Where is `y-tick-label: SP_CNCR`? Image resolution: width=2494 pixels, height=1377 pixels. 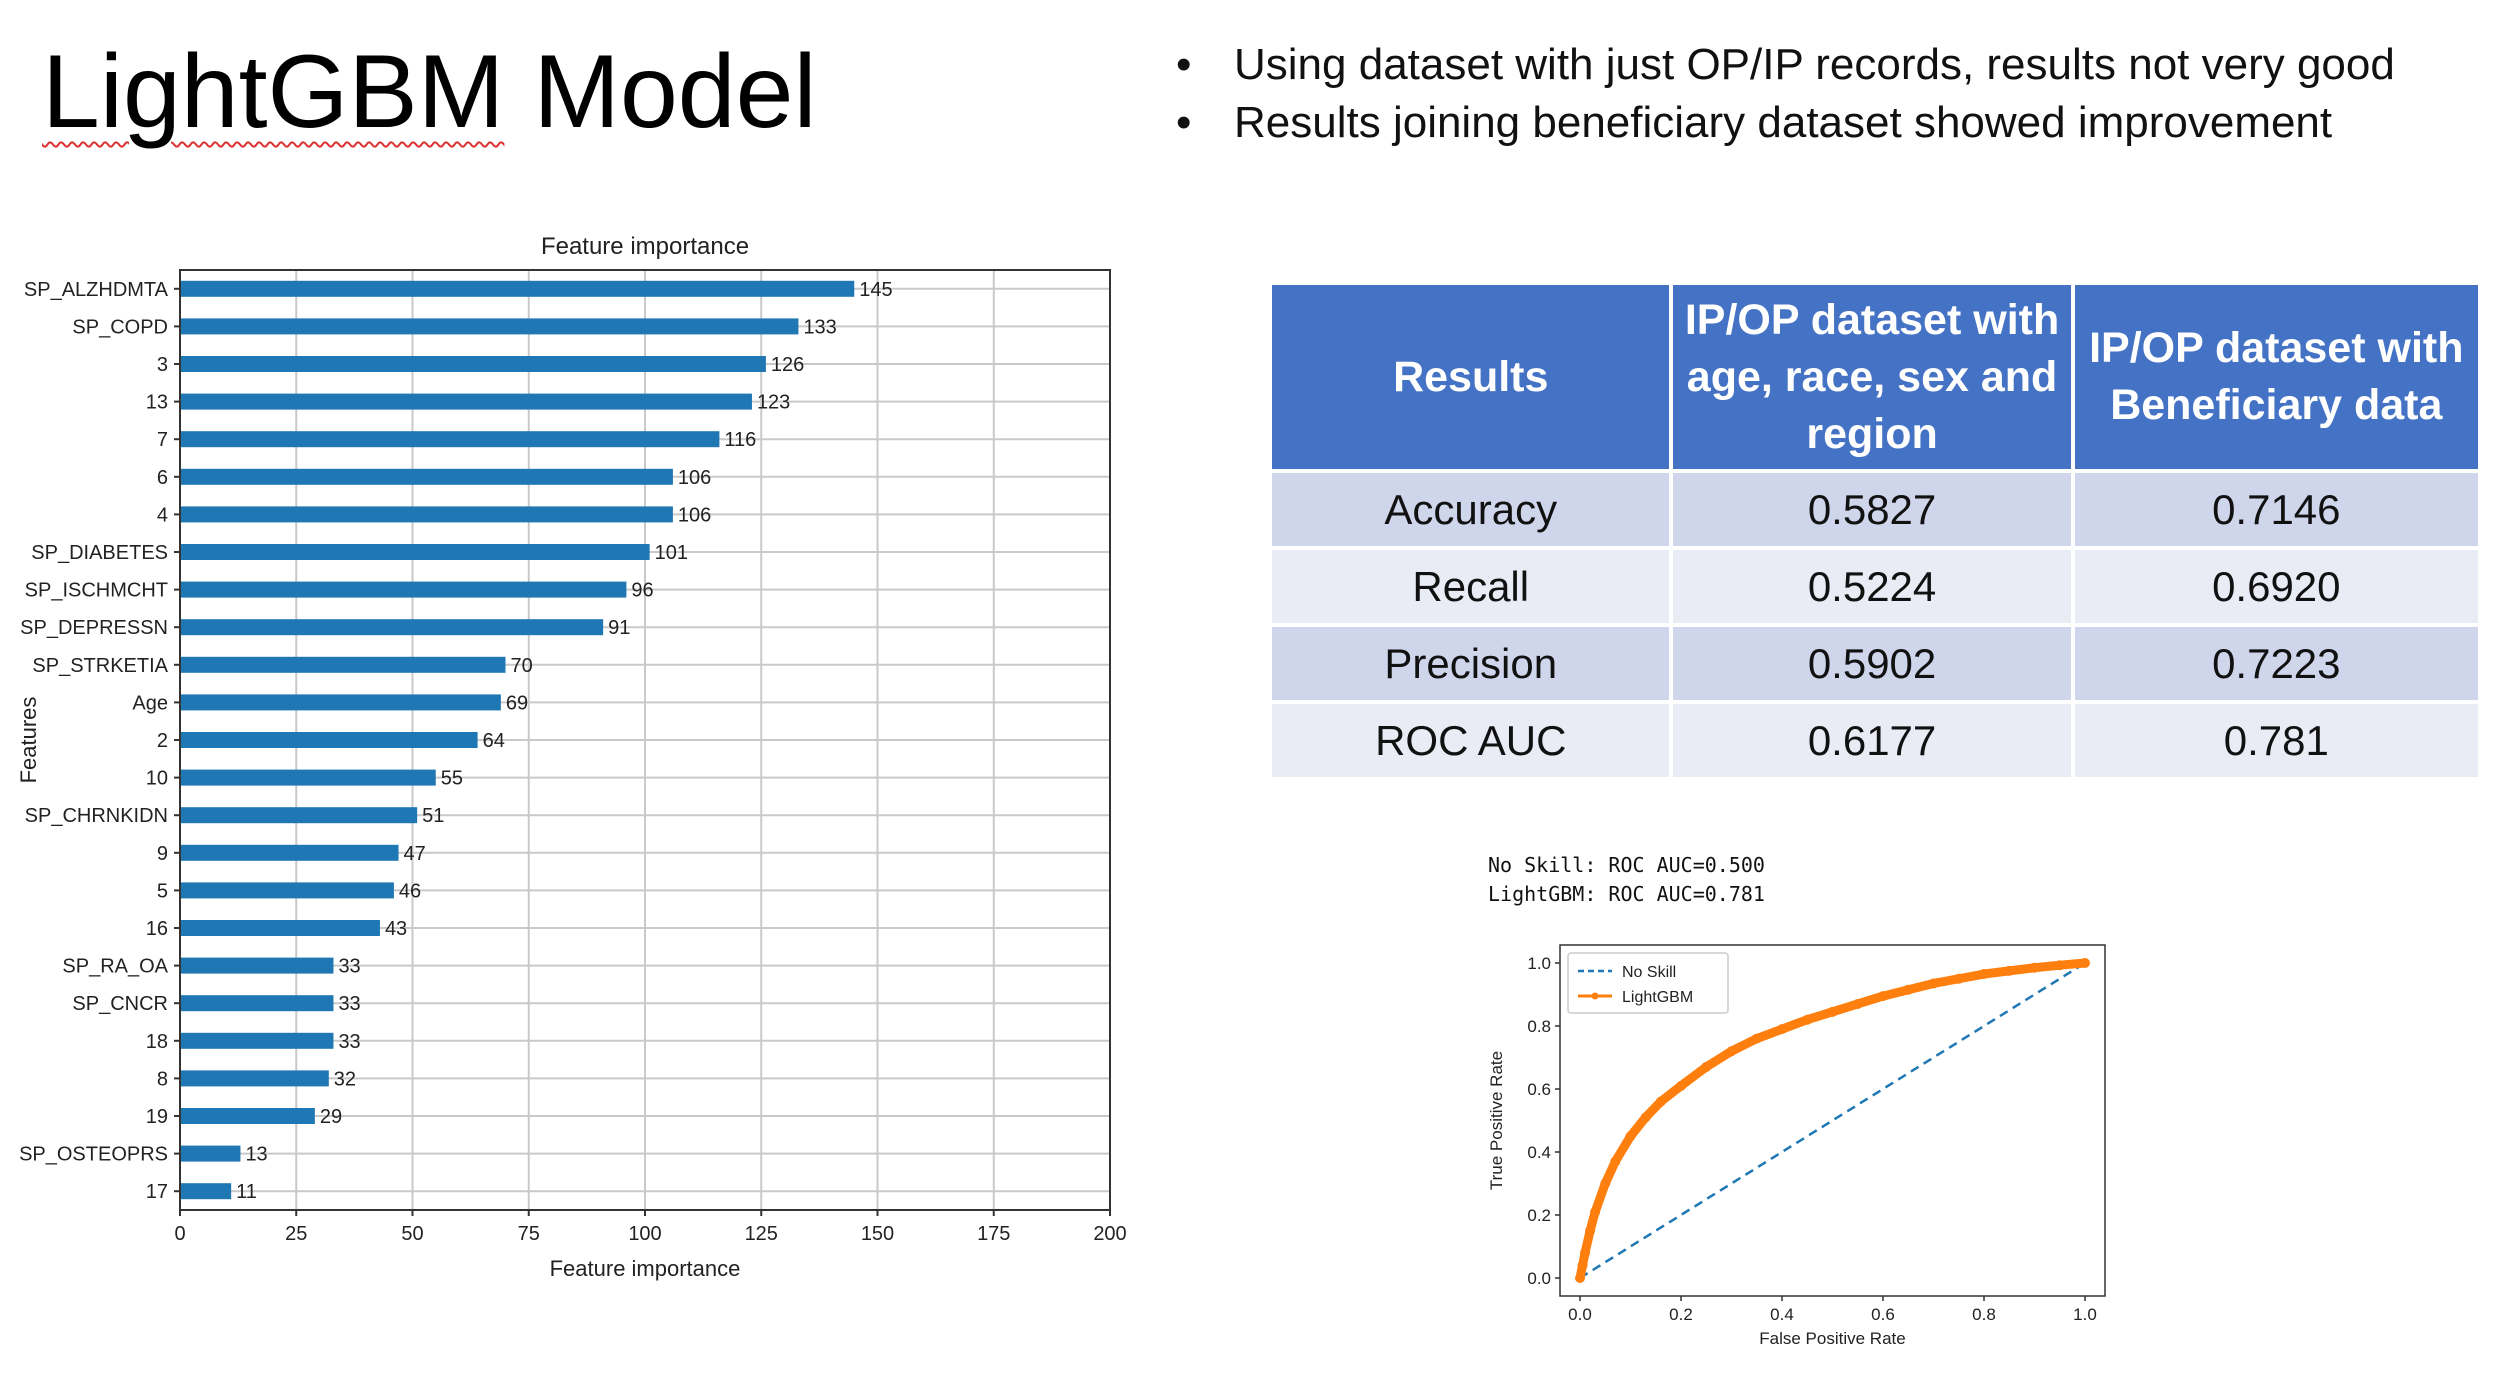
y-tick-label: SP_CNCR is located at coordinates (120, 1004).